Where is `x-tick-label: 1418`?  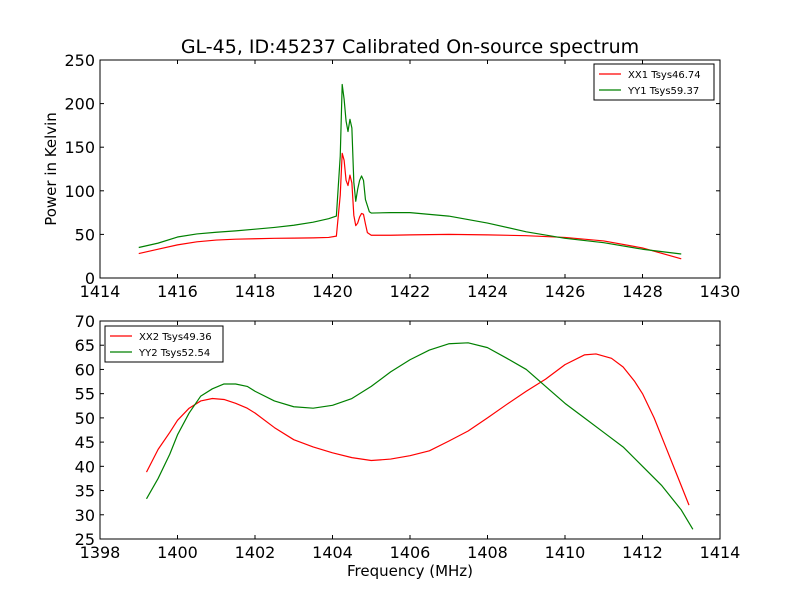
x-tick-label: 1418 is located at coordinates (255, 291).